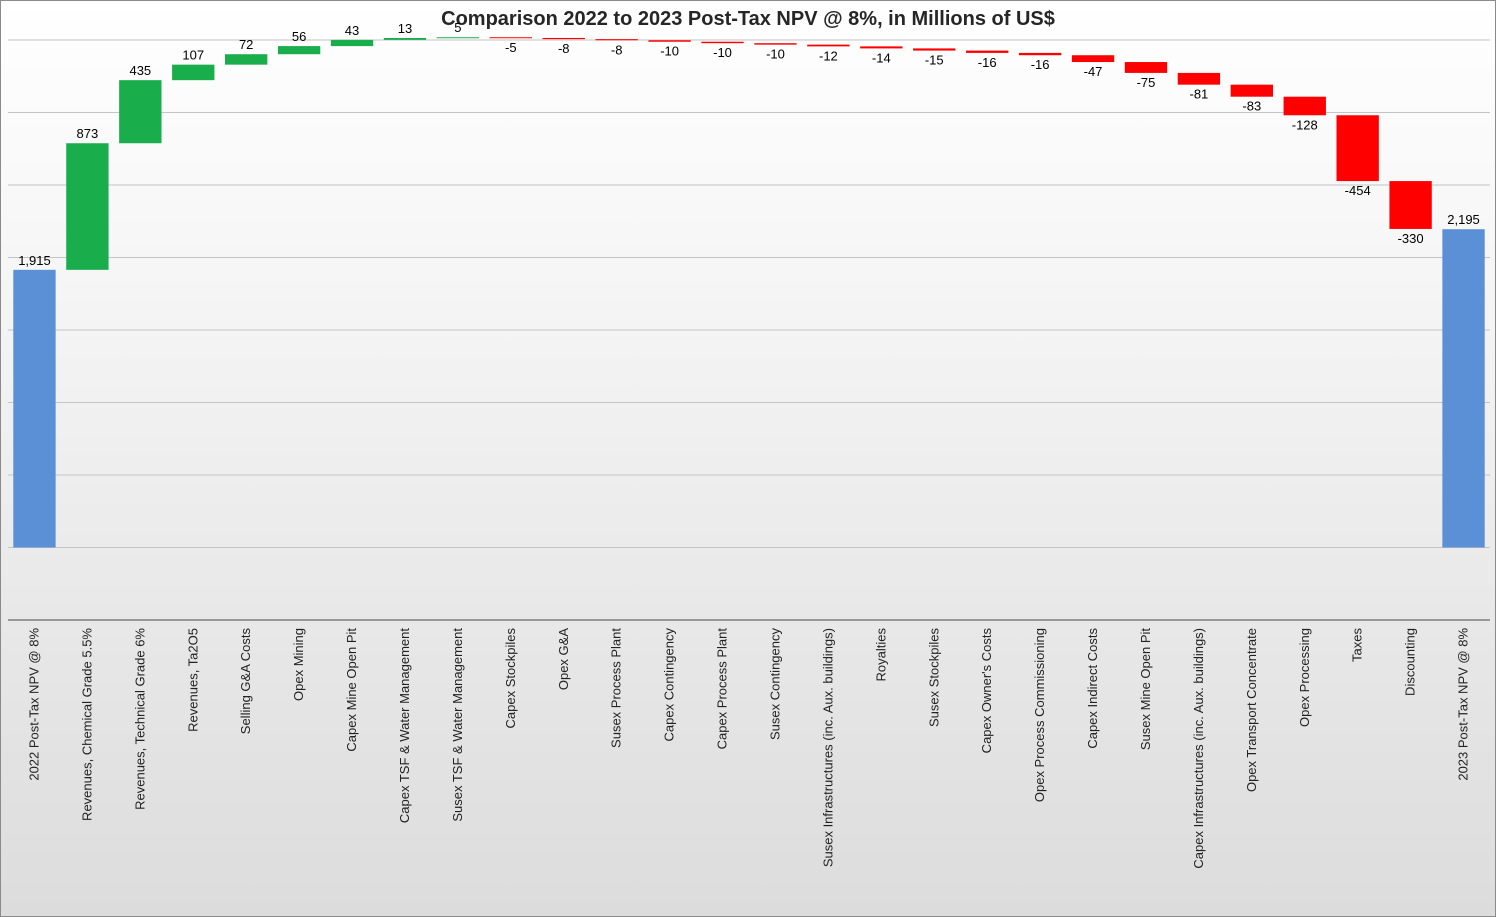  I want to click on category-label: 2022 Post-Tax NPV @ 8%, so click(33, 704).